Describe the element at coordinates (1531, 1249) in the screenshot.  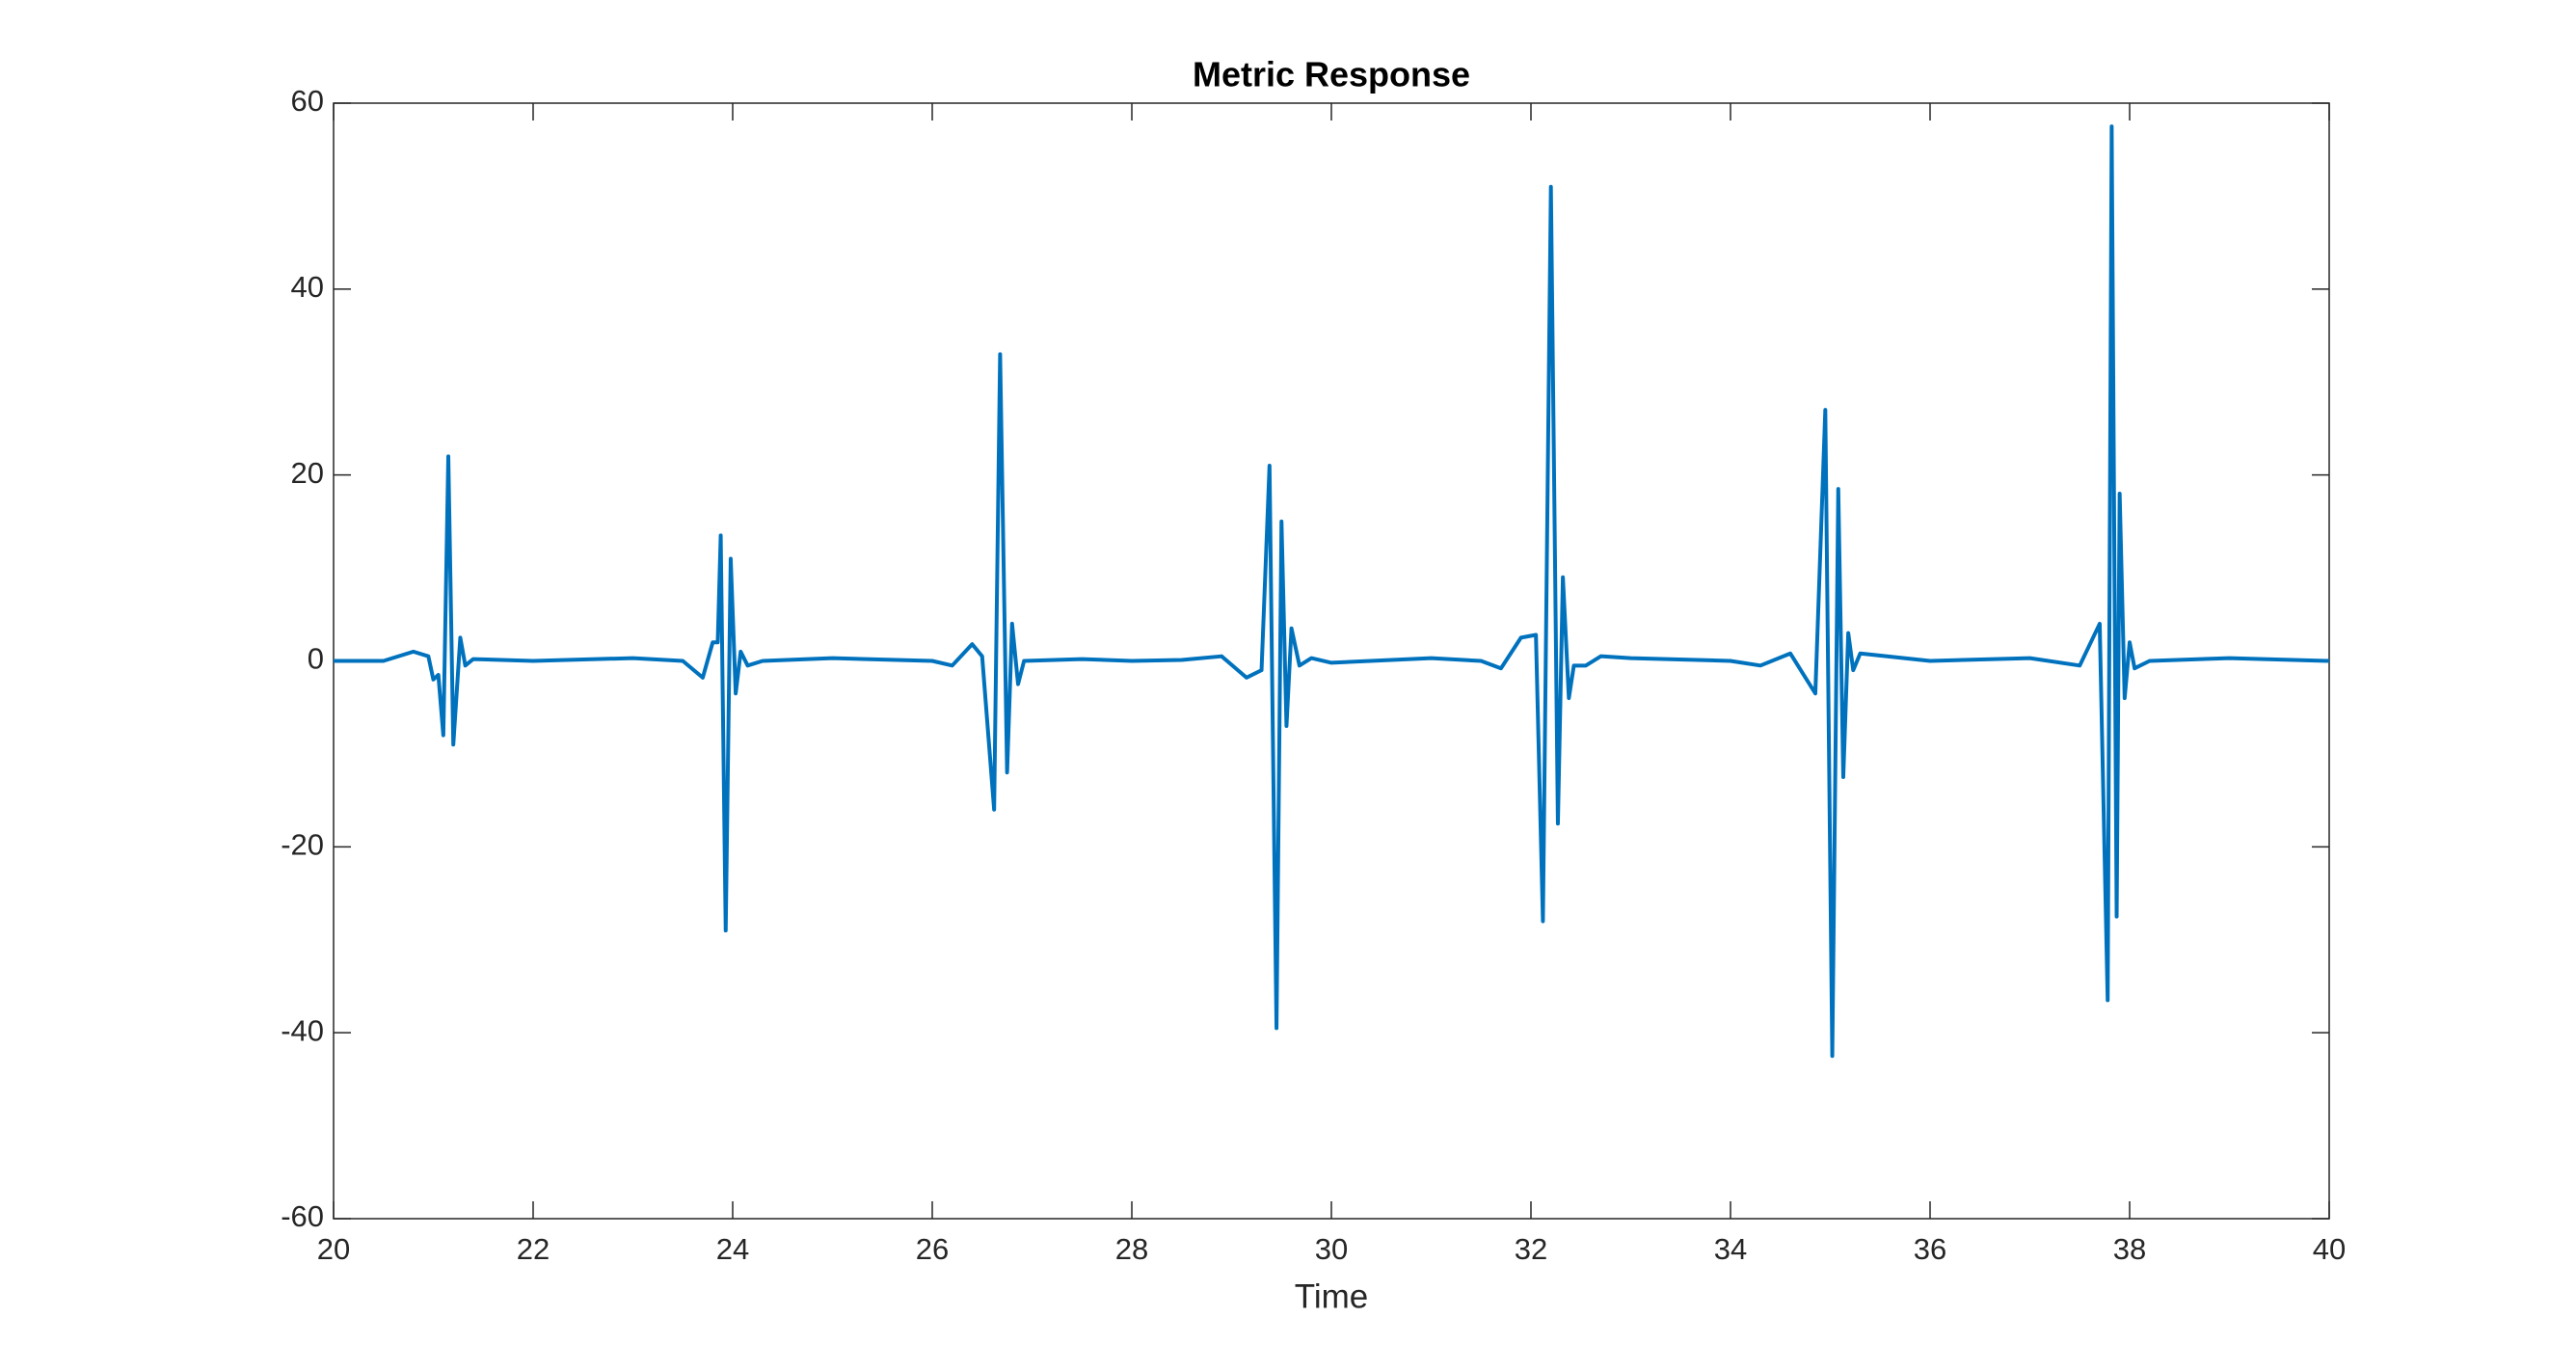
I see `x-tick-label: 32` at that location.